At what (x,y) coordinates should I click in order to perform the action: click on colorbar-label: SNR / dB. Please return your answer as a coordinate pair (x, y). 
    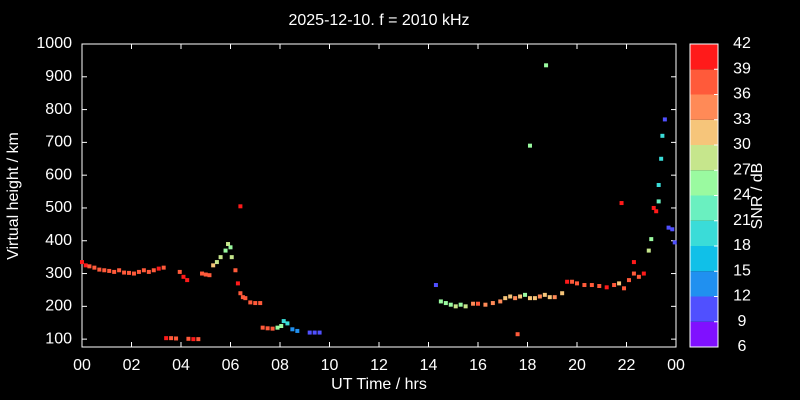
    Looking at the image, I should click on (757, 196).